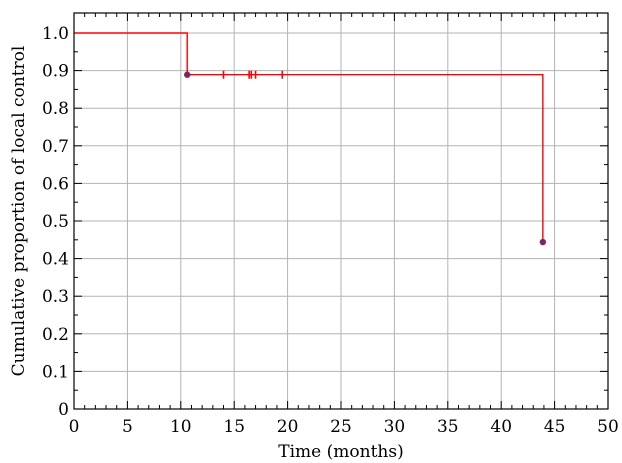  Describe the element at coordinates (127, 427) in the screenshot. I see `x-tick-label: 5` at that location.